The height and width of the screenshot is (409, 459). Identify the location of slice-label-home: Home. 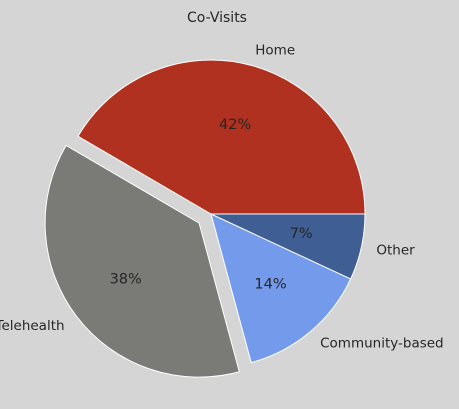
(275, 50).